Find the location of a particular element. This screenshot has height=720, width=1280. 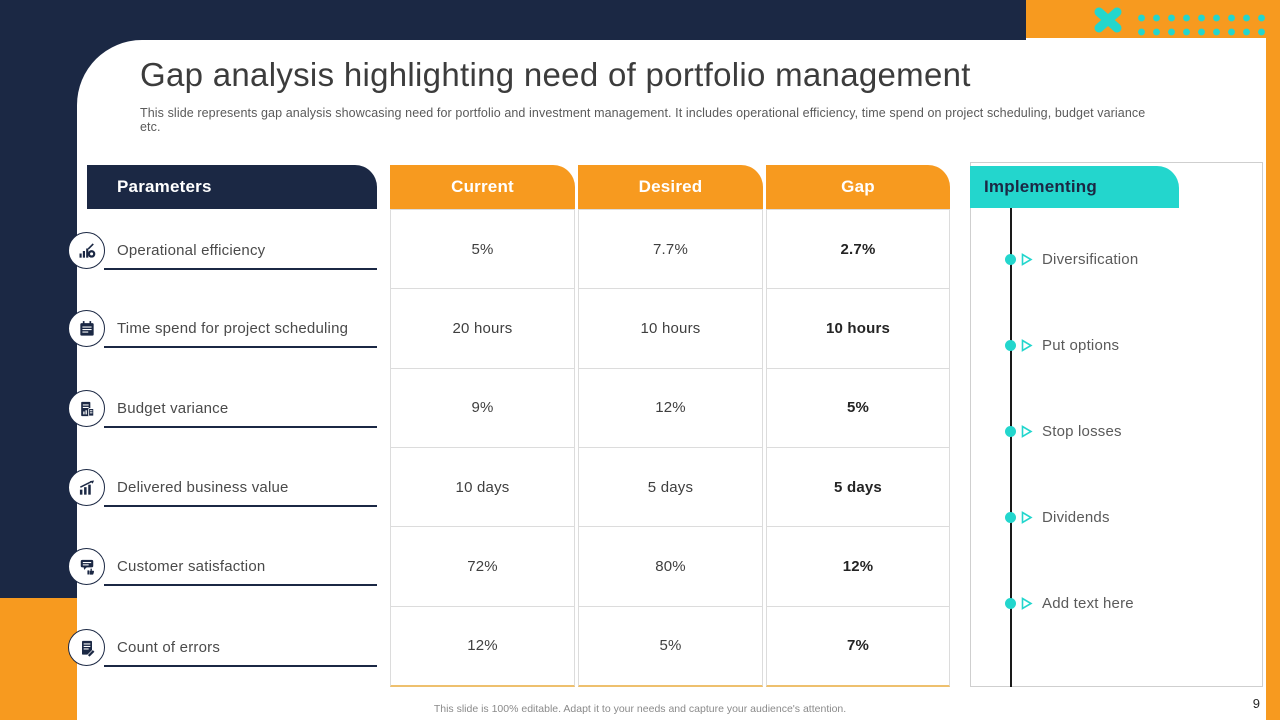

column-header-label: Gap is located at coordinates (858, 186).